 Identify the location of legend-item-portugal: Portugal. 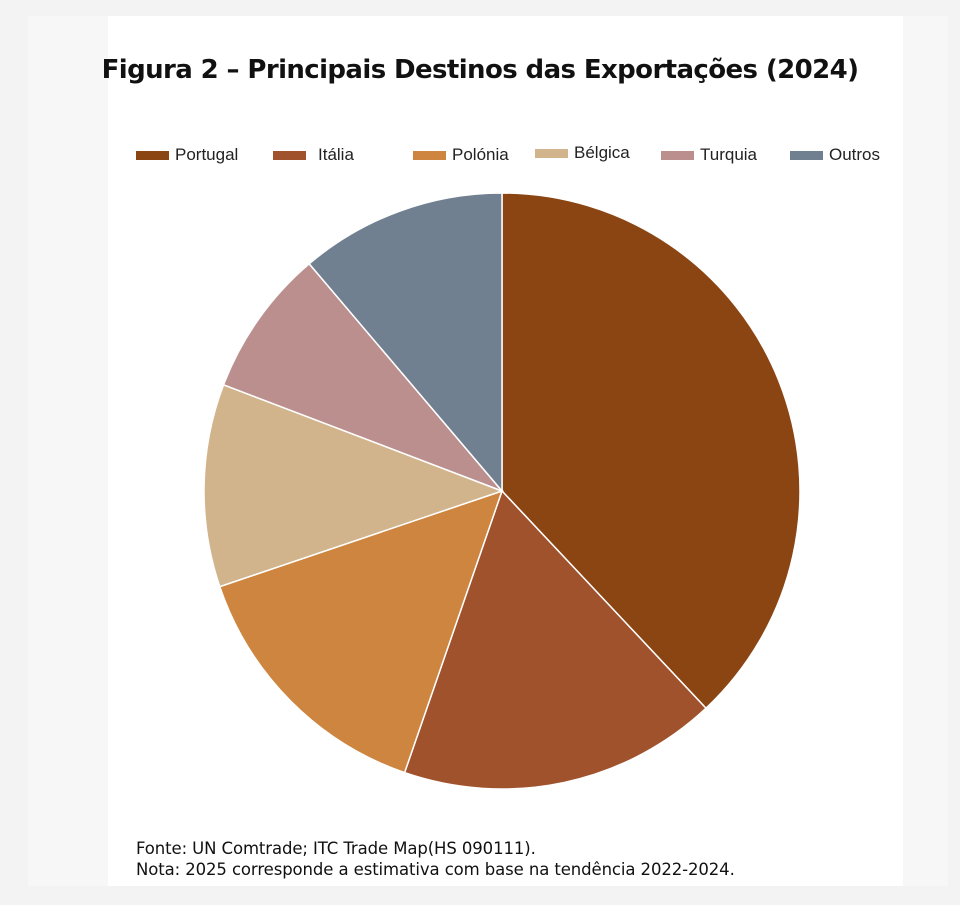
(187, 155).